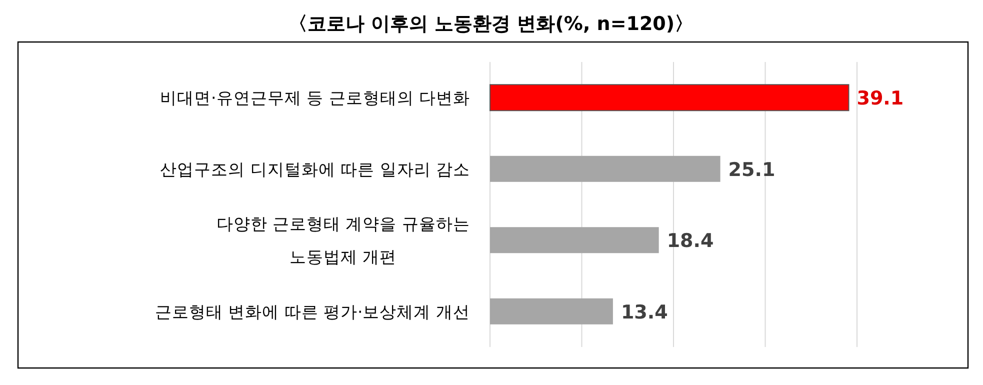  Describe the element at coordinates (343, 240) in the screenshot. I see `y-tick-label: 다양한 근로형태 계약을 규율하는 노동법제 개편` at that location.